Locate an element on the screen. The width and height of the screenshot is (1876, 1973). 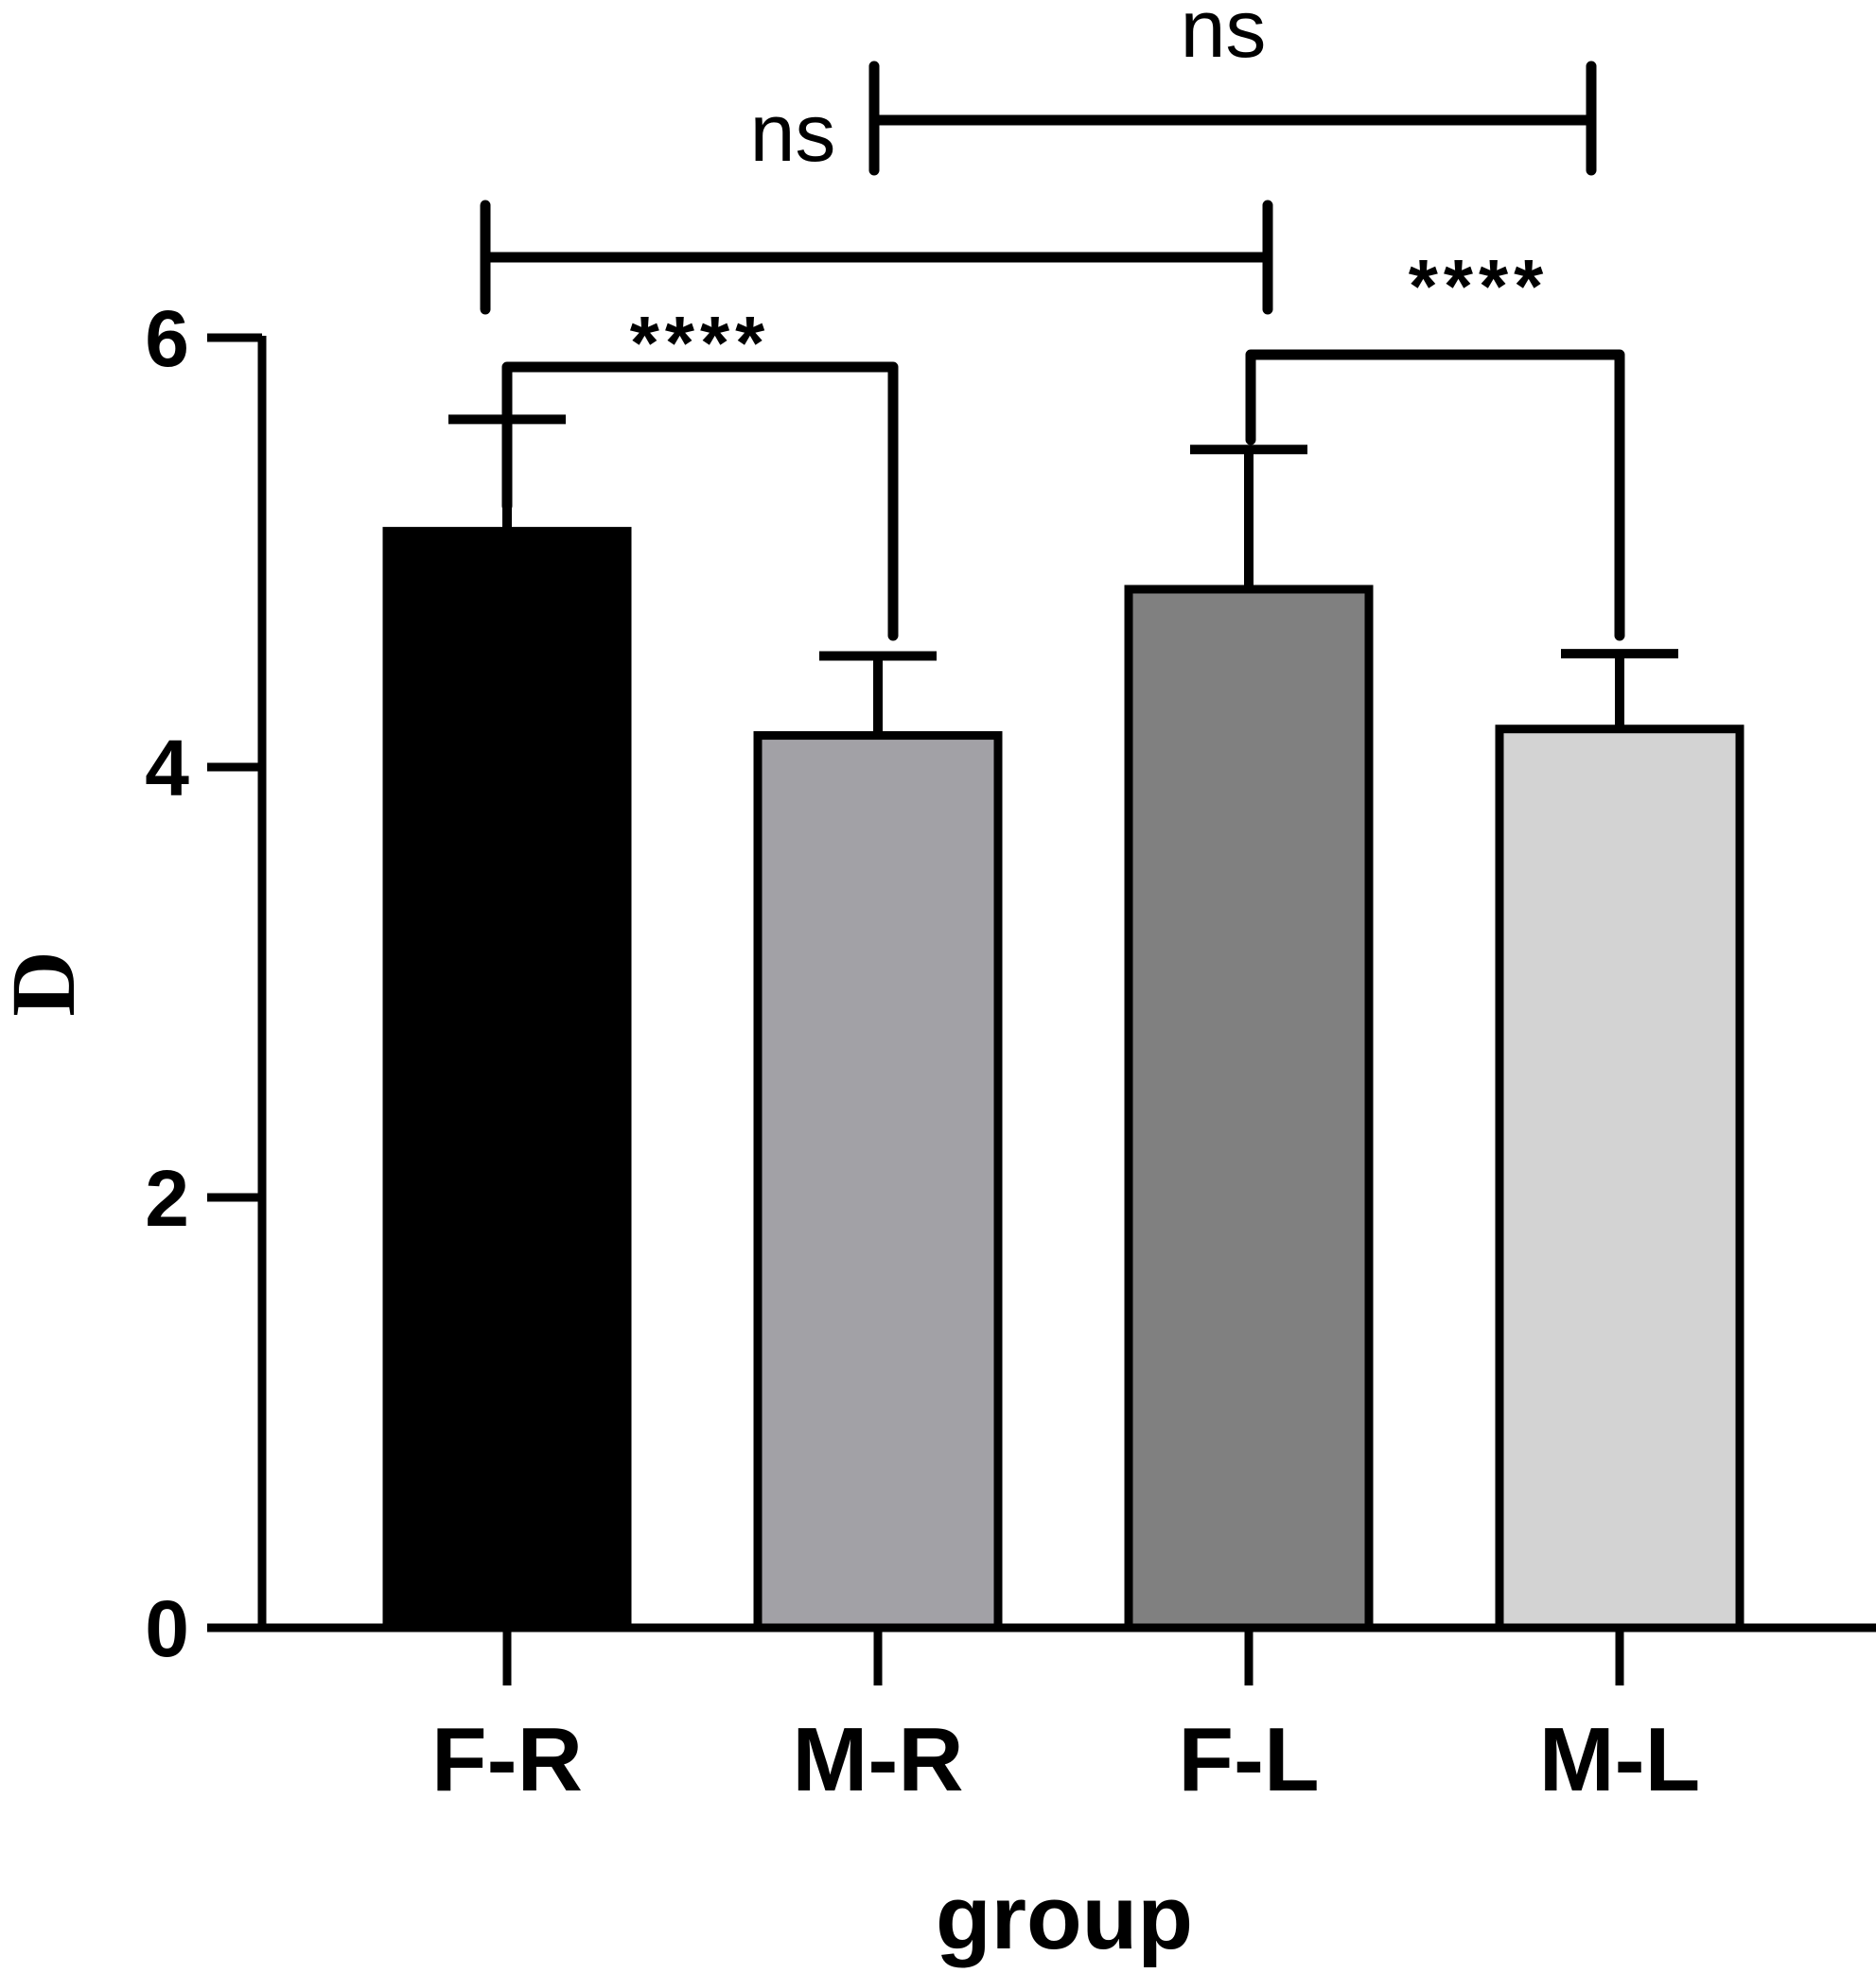
bracket-fl-ml is located at coordinates (1435, 495).